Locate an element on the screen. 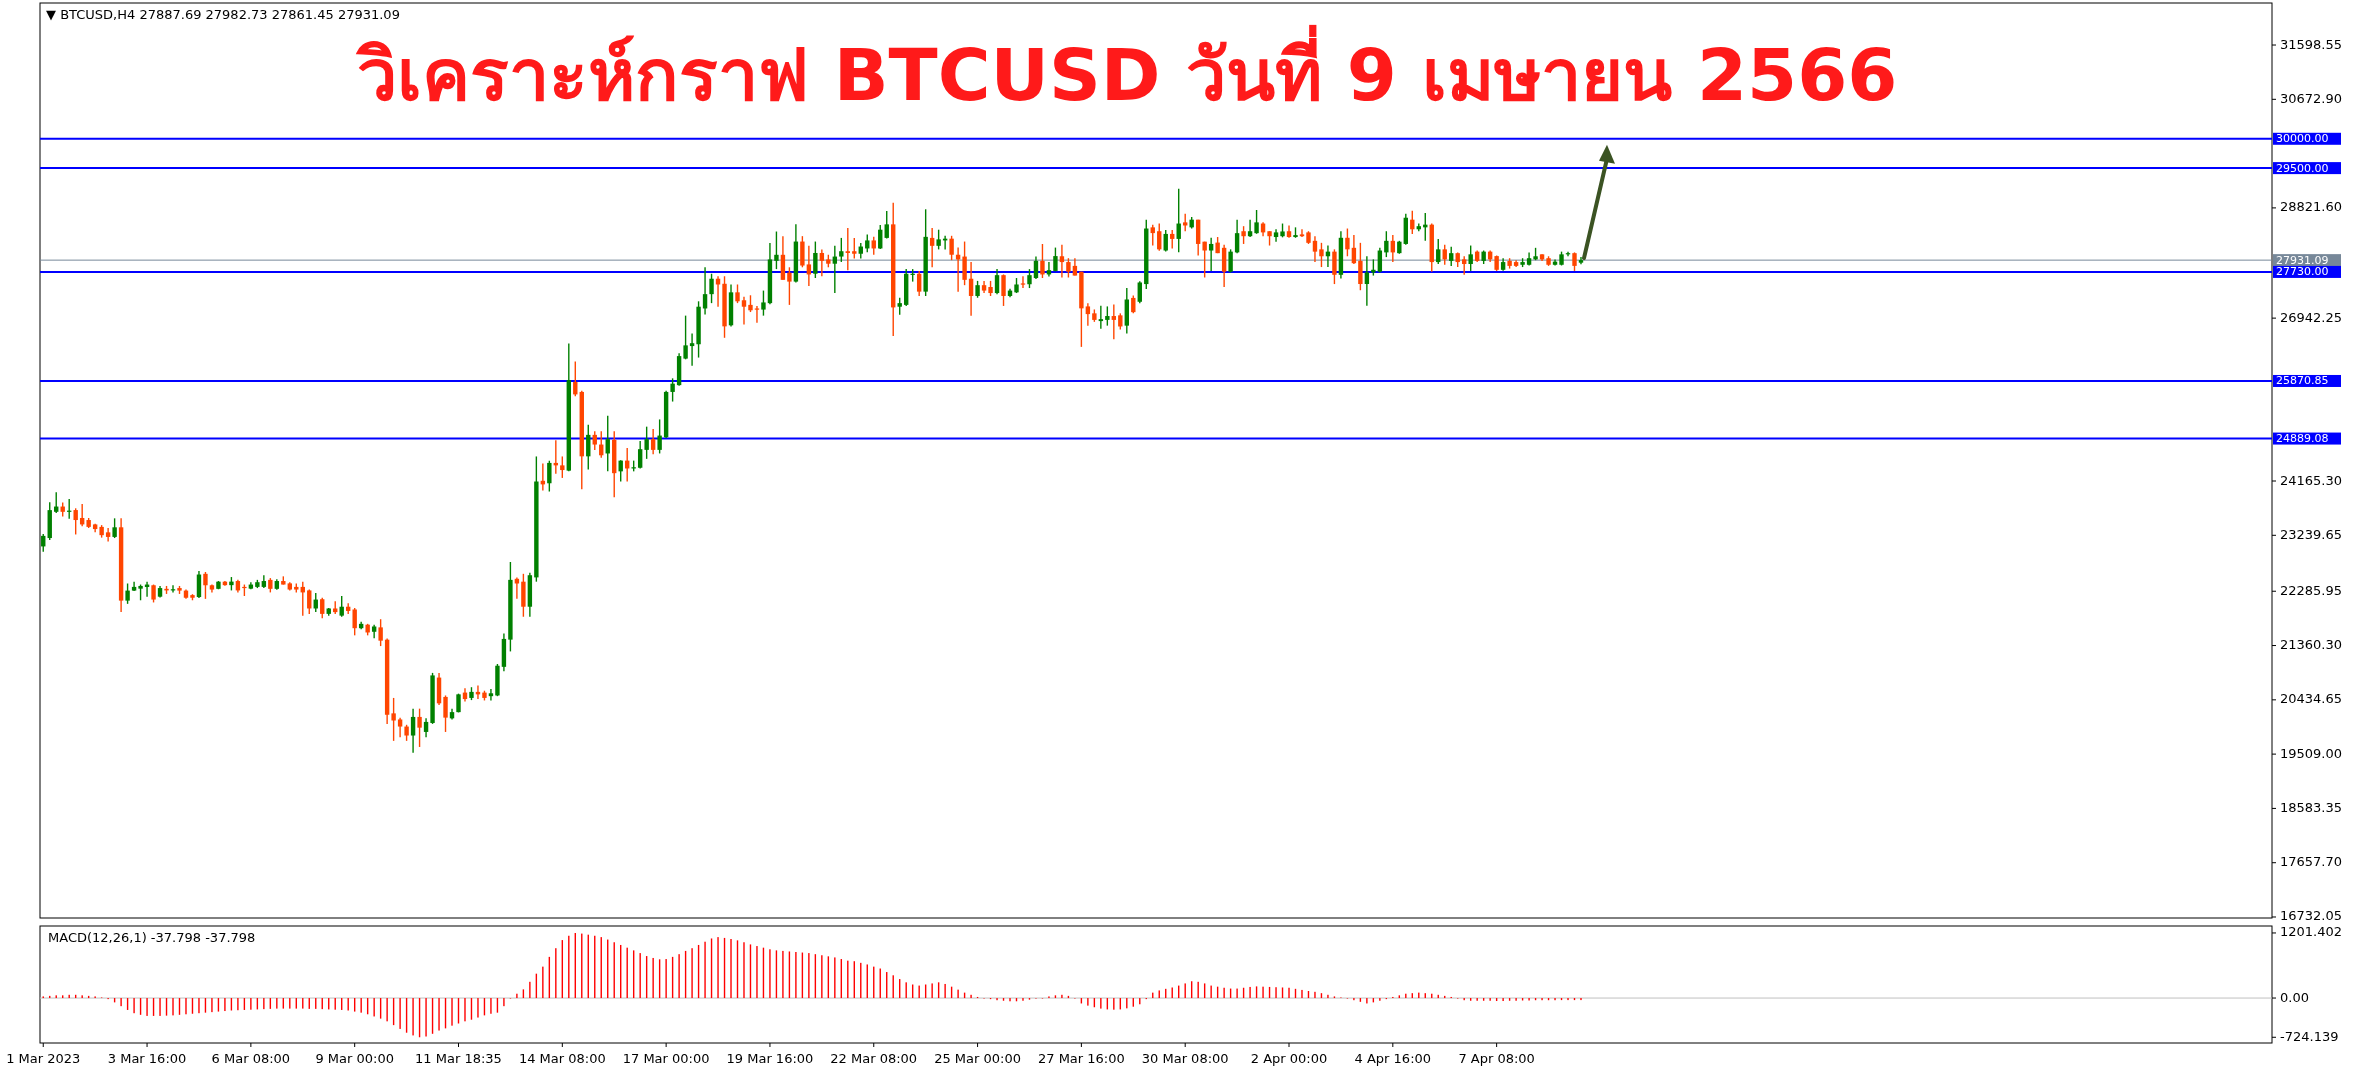 The image size is (2372, 1080). y-tick-label: 18583.35 is located at coordinates (2311, 807).